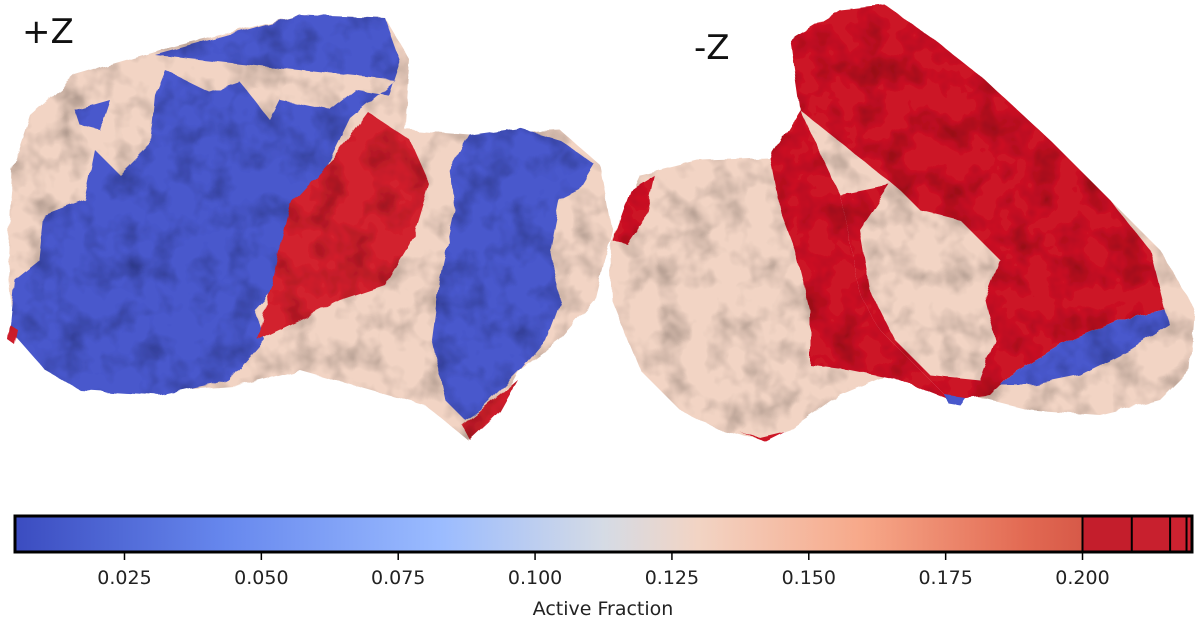 This screenshot has width=1200, height=618. I want to click on colorbar-tick-label: 0.125, so click(672, 578).